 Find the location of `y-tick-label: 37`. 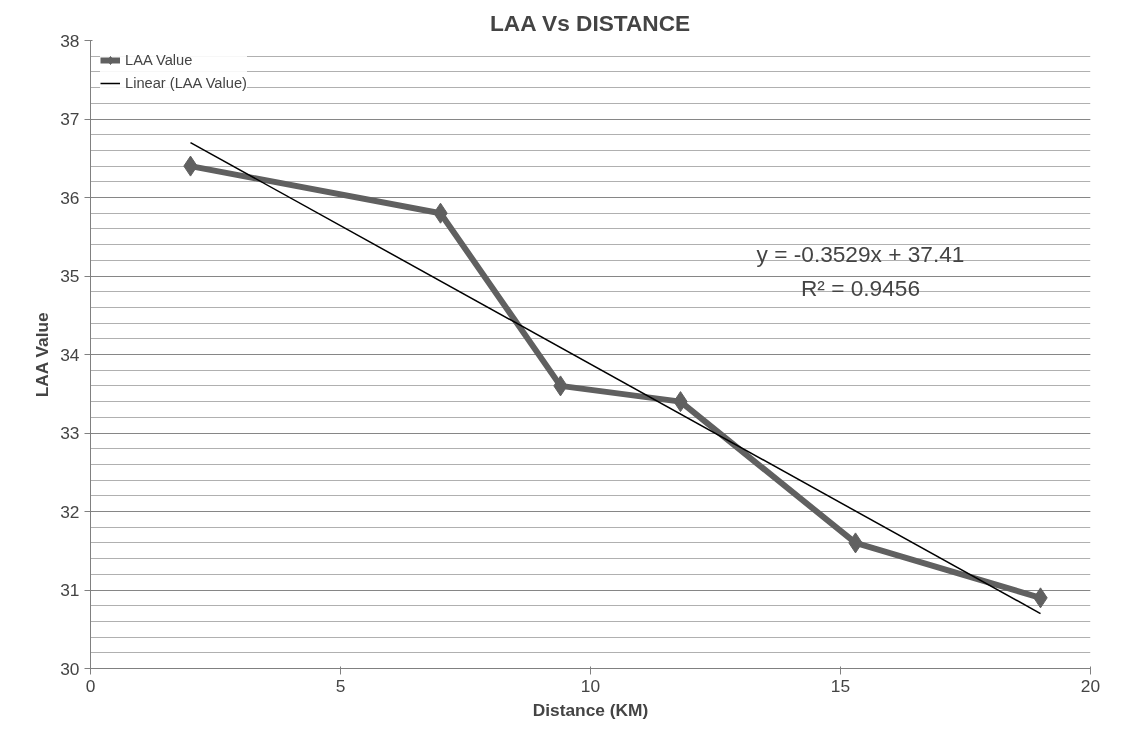

y-tick-label: 37 is located at coordinates (70, 119).